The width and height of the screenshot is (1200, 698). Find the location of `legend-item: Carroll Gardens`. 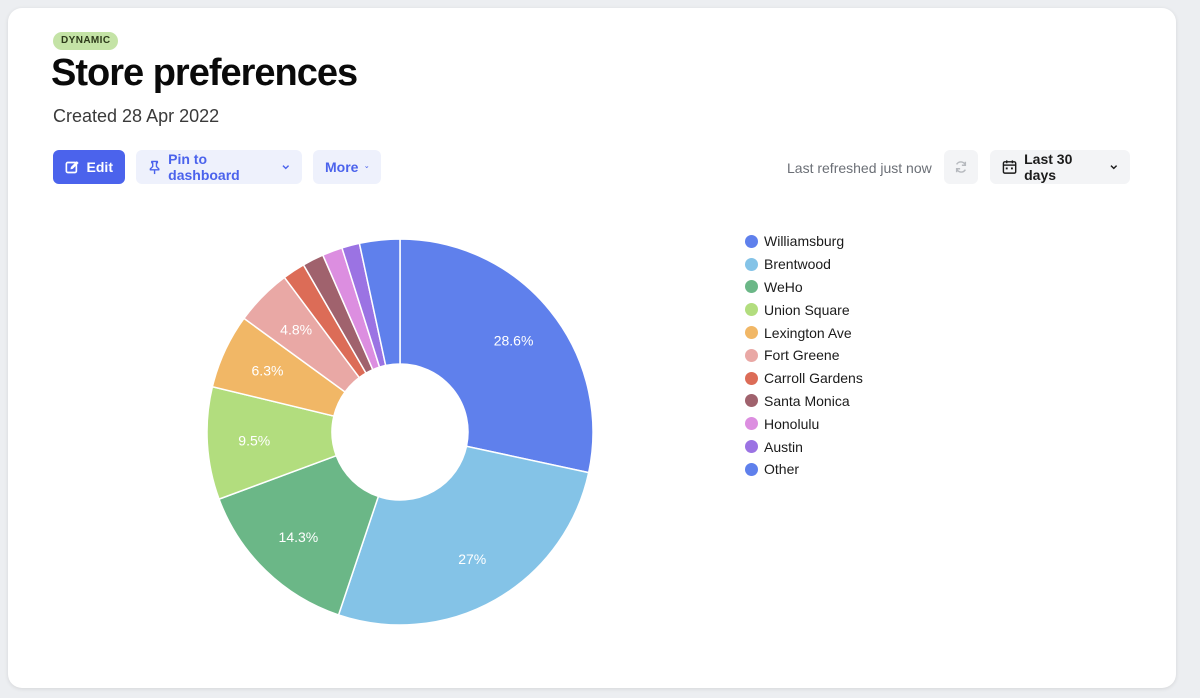

legend-item: Carroll Gardens is located at coordinates (804, 378).